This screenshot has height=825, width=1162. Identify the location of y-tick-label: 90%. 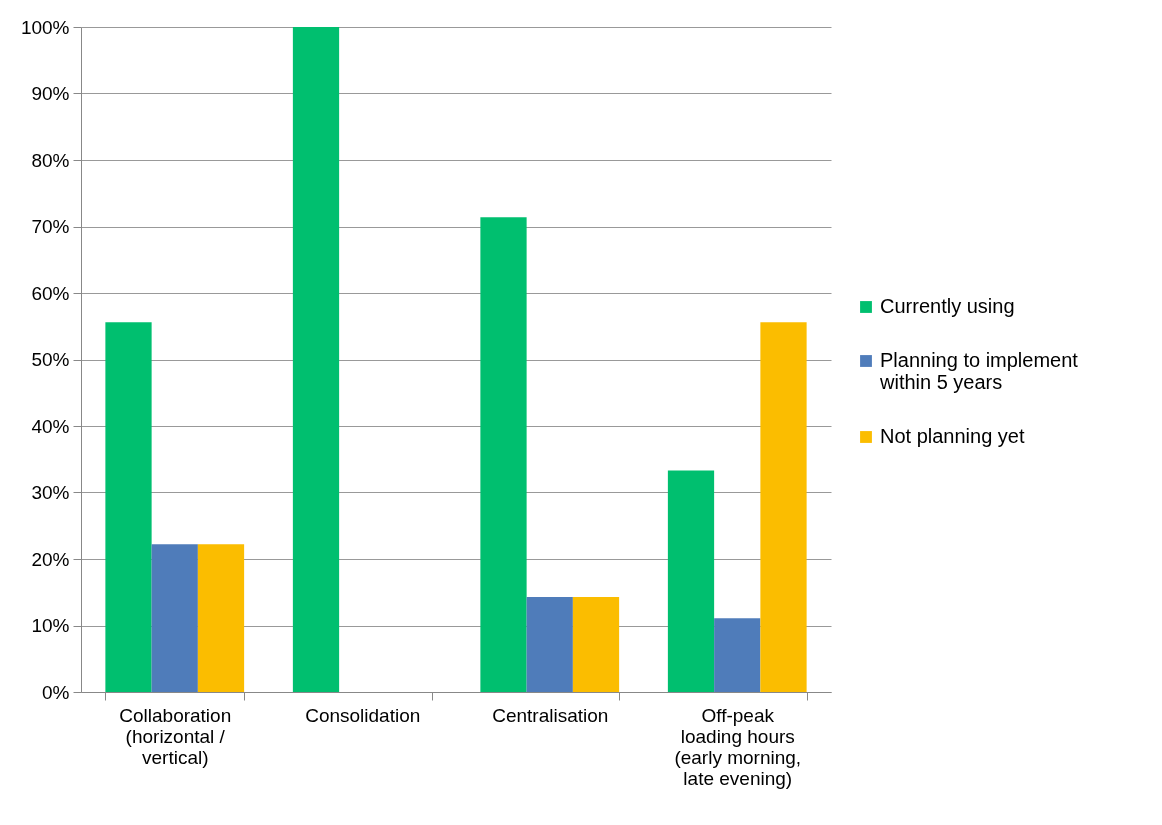
(50, 93).